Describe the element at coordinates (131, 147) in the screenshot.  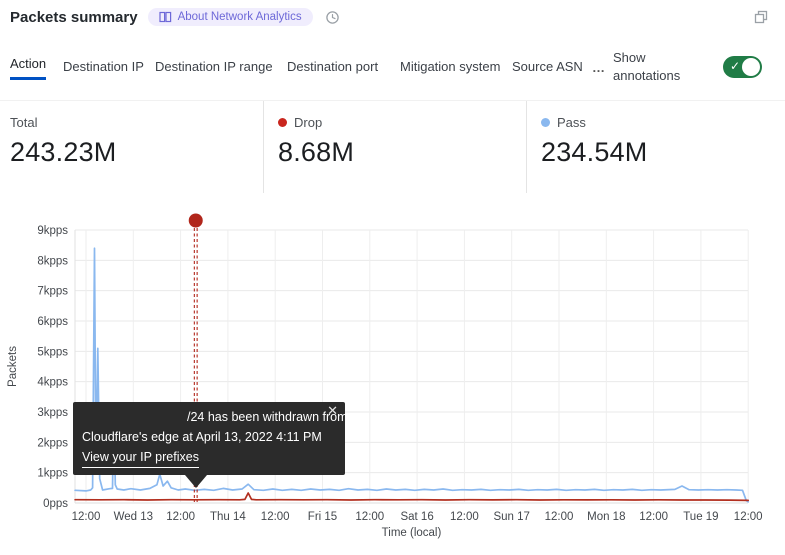
I see `stat-total: Total 243.23M` at that location.